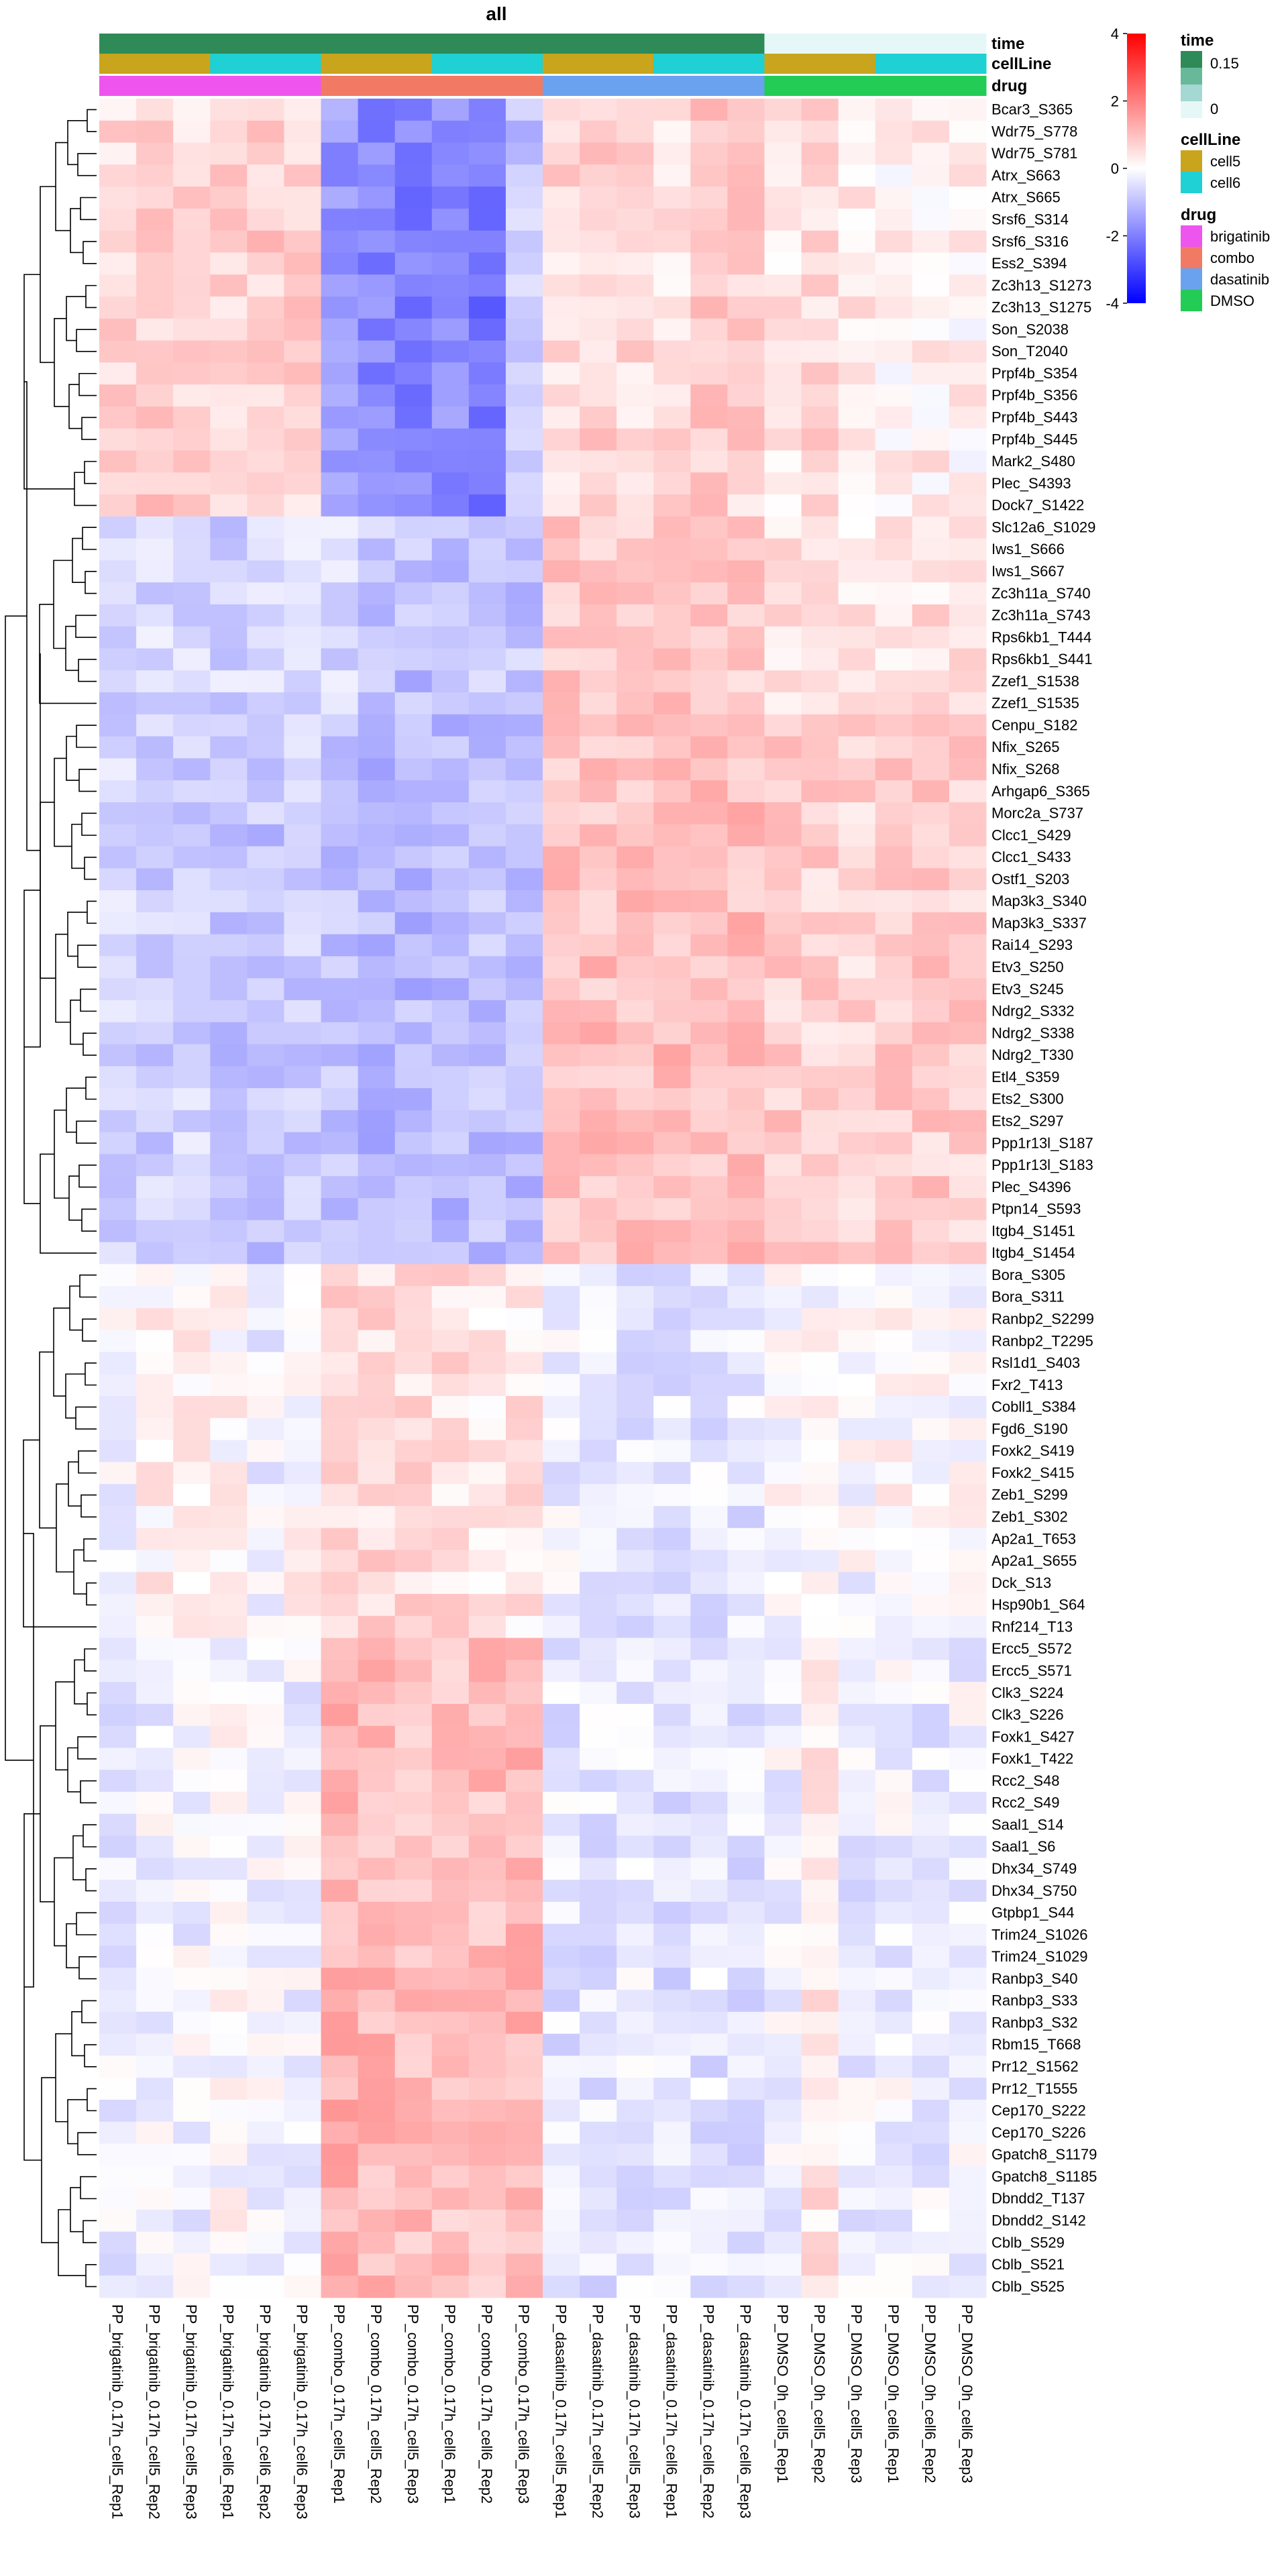  What do you see at coordinates (1037, 813) in the screenshot?
I see `row-label: Morc2a_S737` at bounding box center [1037, 813].